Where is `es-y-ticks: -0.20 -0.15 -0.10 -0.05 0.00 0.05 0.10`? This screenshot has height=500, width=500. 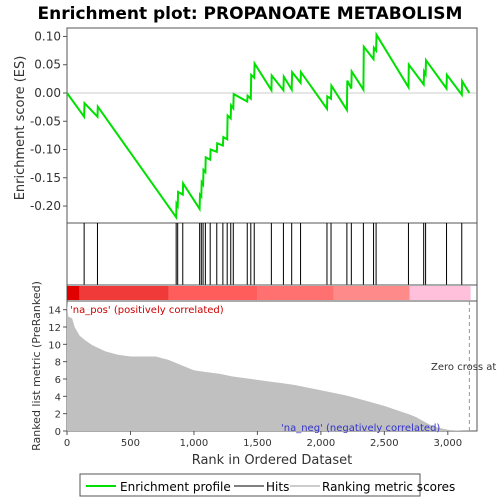 es-y-ticks: -0.20 -0.15 -0.10 -0.05 0.00 0.05 0.10 is located at coordinates (48, 121).